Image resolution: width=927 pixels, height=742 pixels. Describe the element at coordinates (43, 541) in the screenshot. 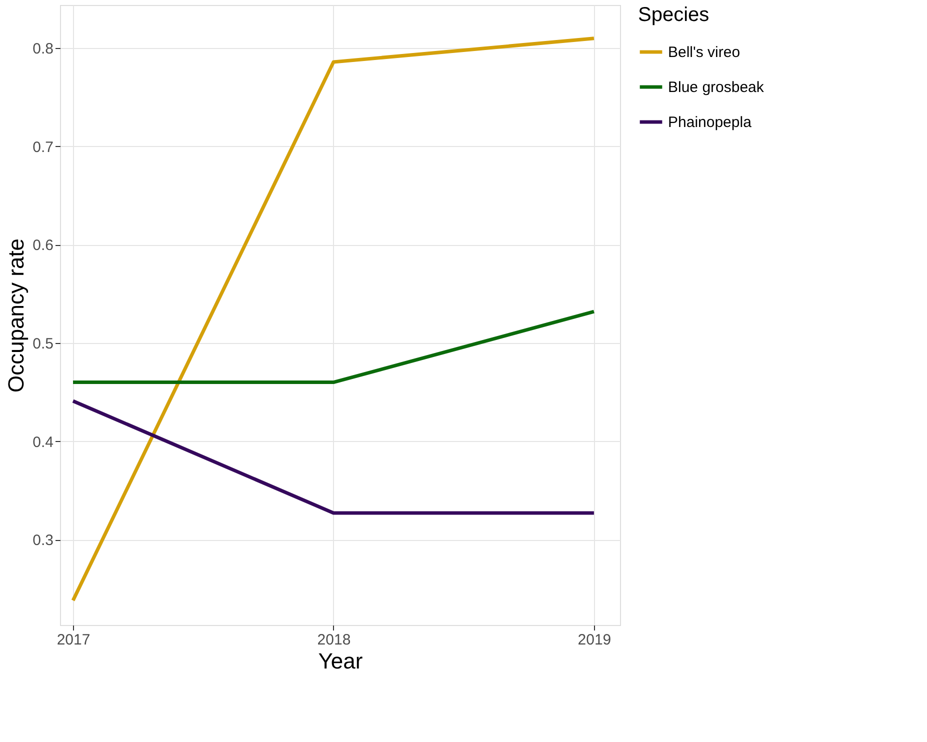

I see `y-tick-label: 0.3` at that location.